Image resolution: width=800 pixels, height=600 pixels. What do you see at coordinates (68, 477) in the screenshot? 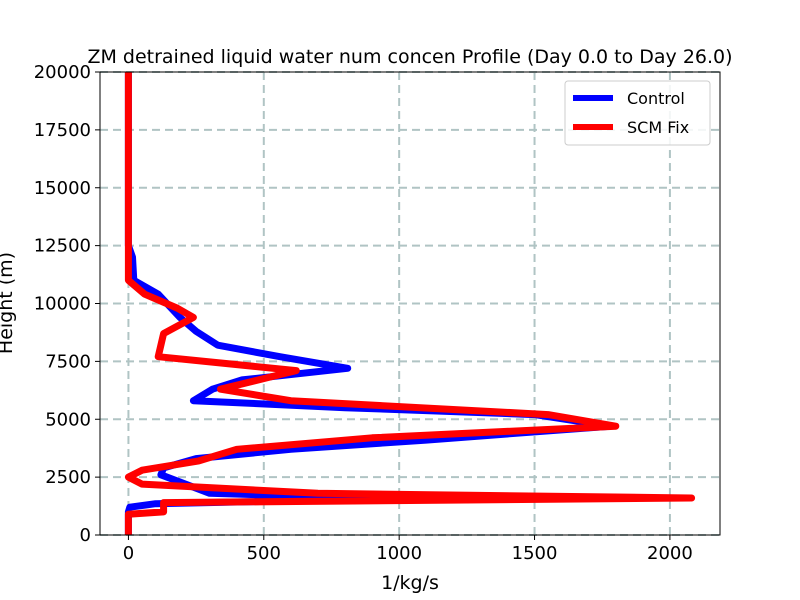
I see `y-tick-label: 2500` at bounding box center [68, 477].